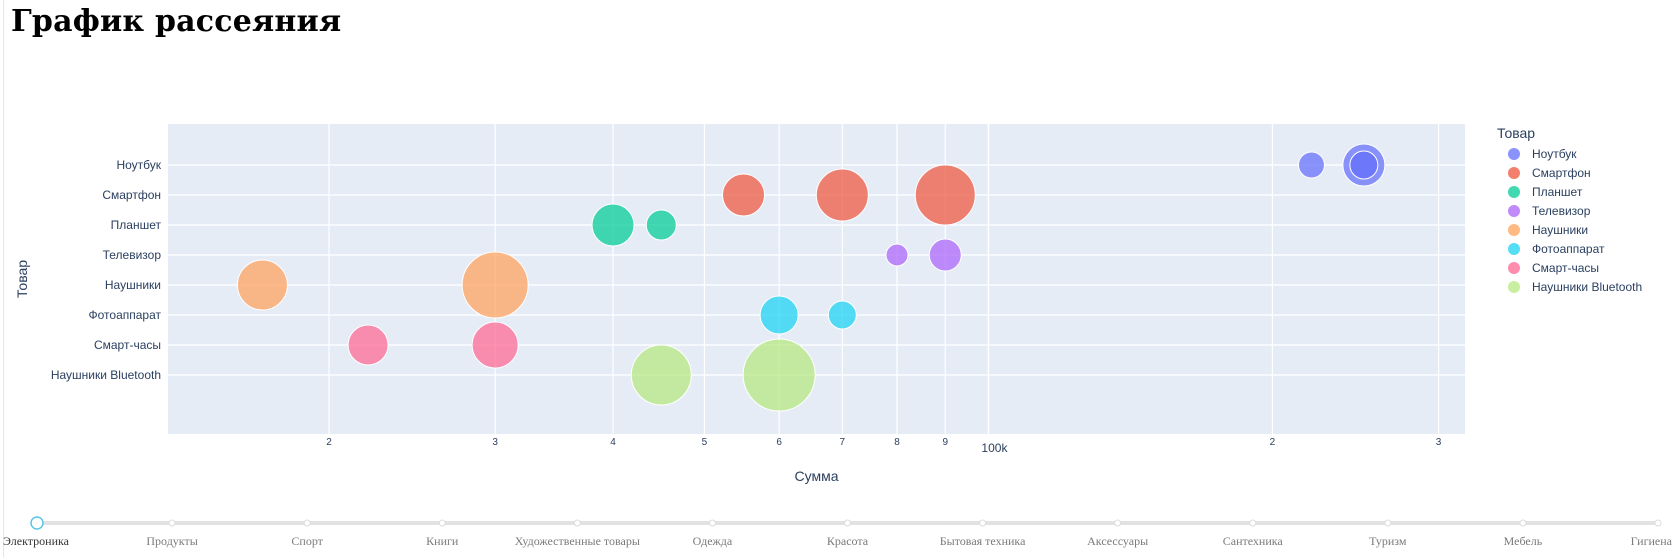 The width and height of the screenshot is (1676, 558). I want to click on x-tick-label: 5, so click(705, 442).